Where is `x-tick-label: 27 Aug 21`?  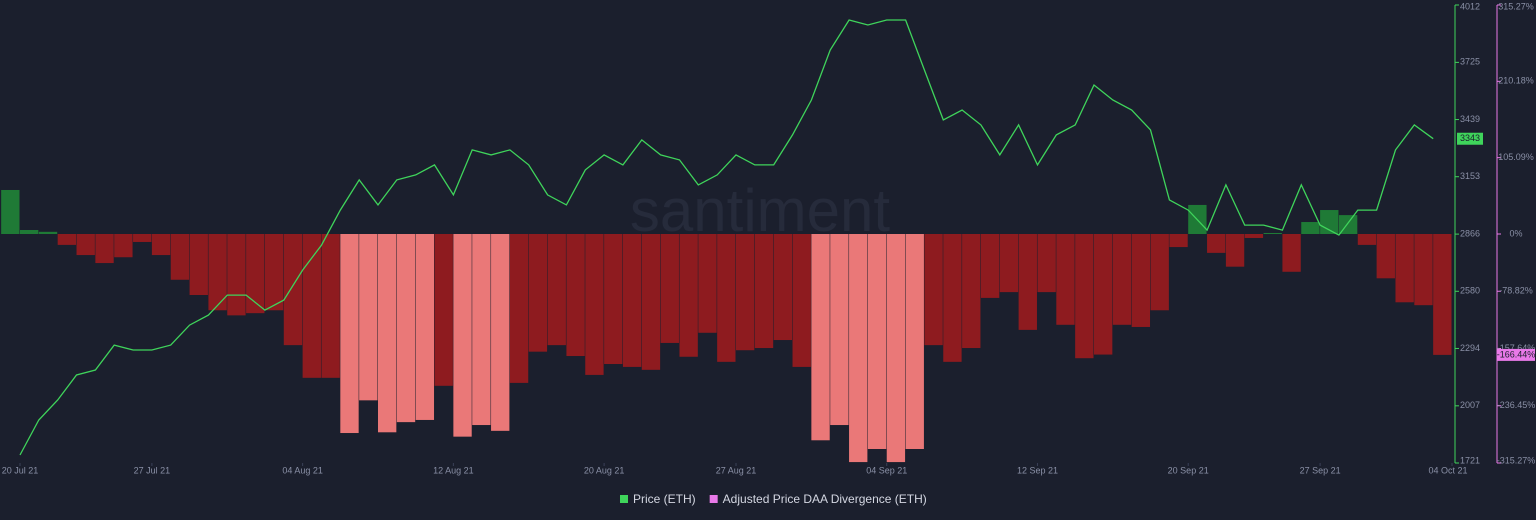
x-tick-label: 27 Aug 21 is located at coordinates (736, 470).